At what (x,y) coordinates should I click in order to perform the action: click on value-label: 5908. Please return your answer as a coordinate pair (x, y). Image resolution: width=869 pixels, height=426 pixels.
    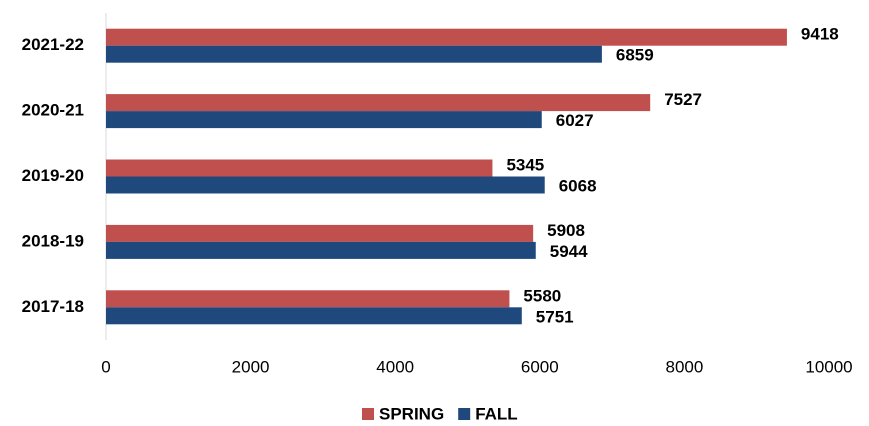
    Looking at the image, I should click on (566, 230).